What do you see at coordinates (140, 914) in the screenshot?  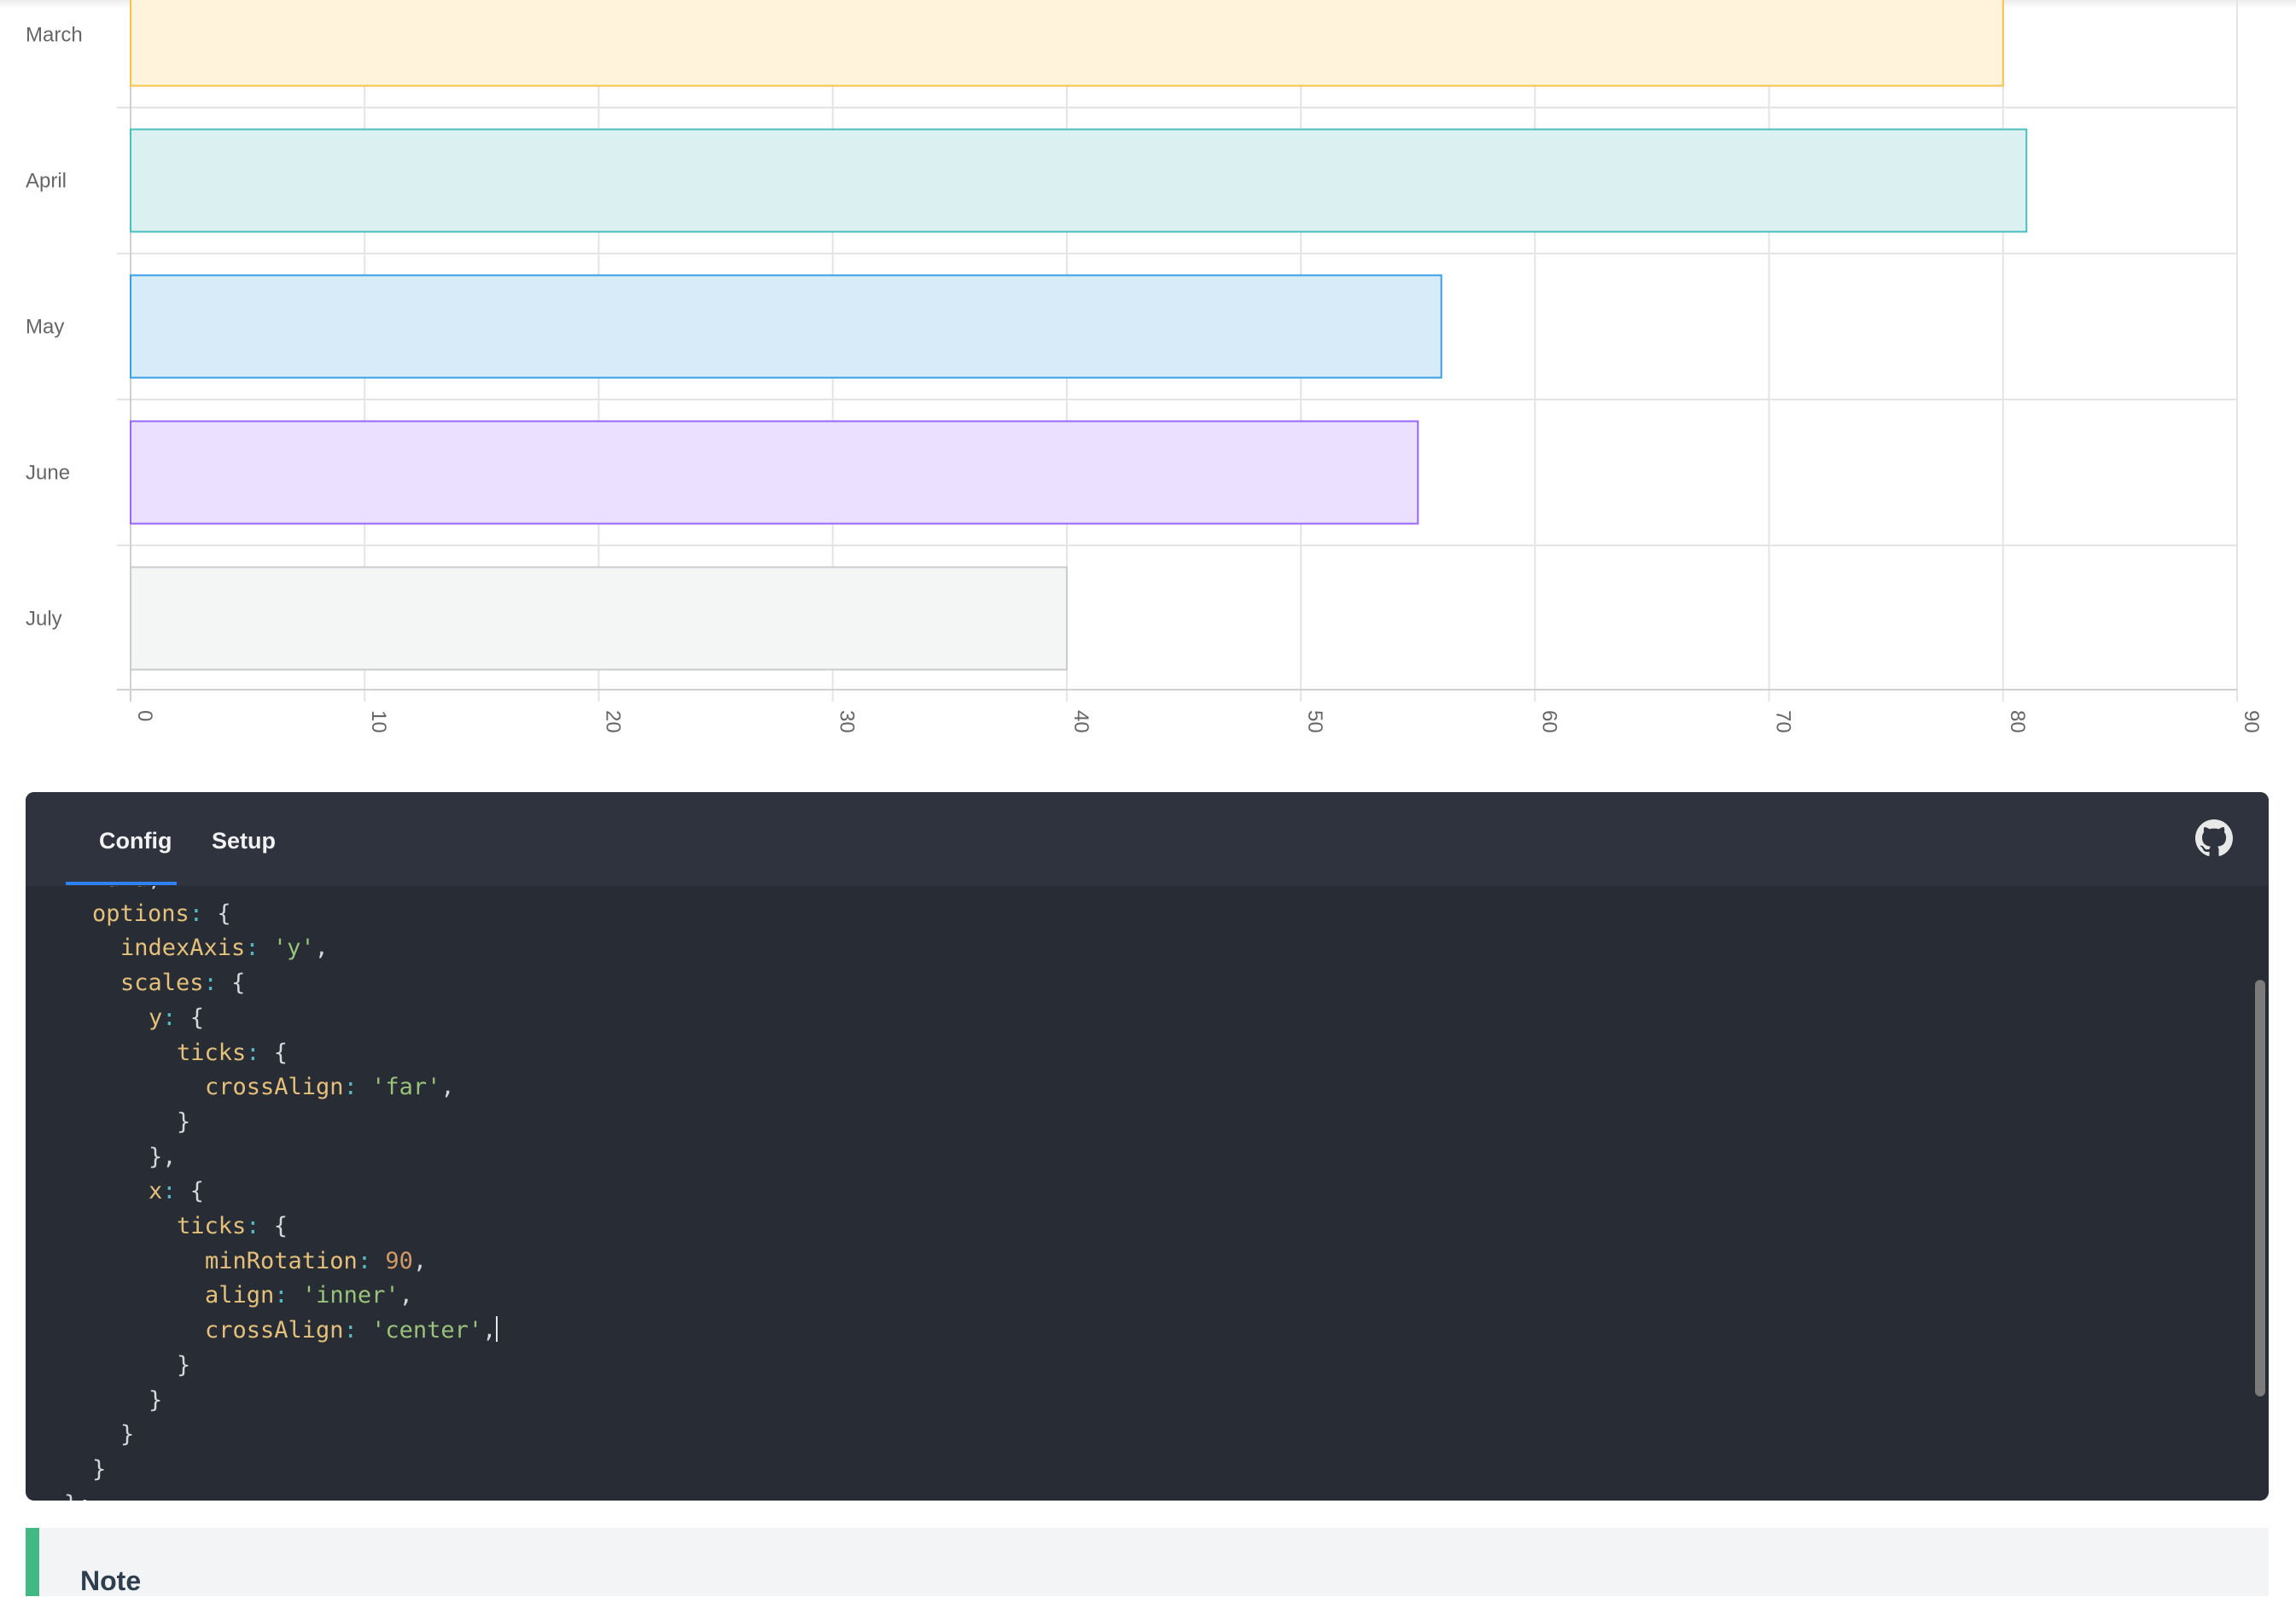 I see `code-token: options` at bounding box center [140, 914].